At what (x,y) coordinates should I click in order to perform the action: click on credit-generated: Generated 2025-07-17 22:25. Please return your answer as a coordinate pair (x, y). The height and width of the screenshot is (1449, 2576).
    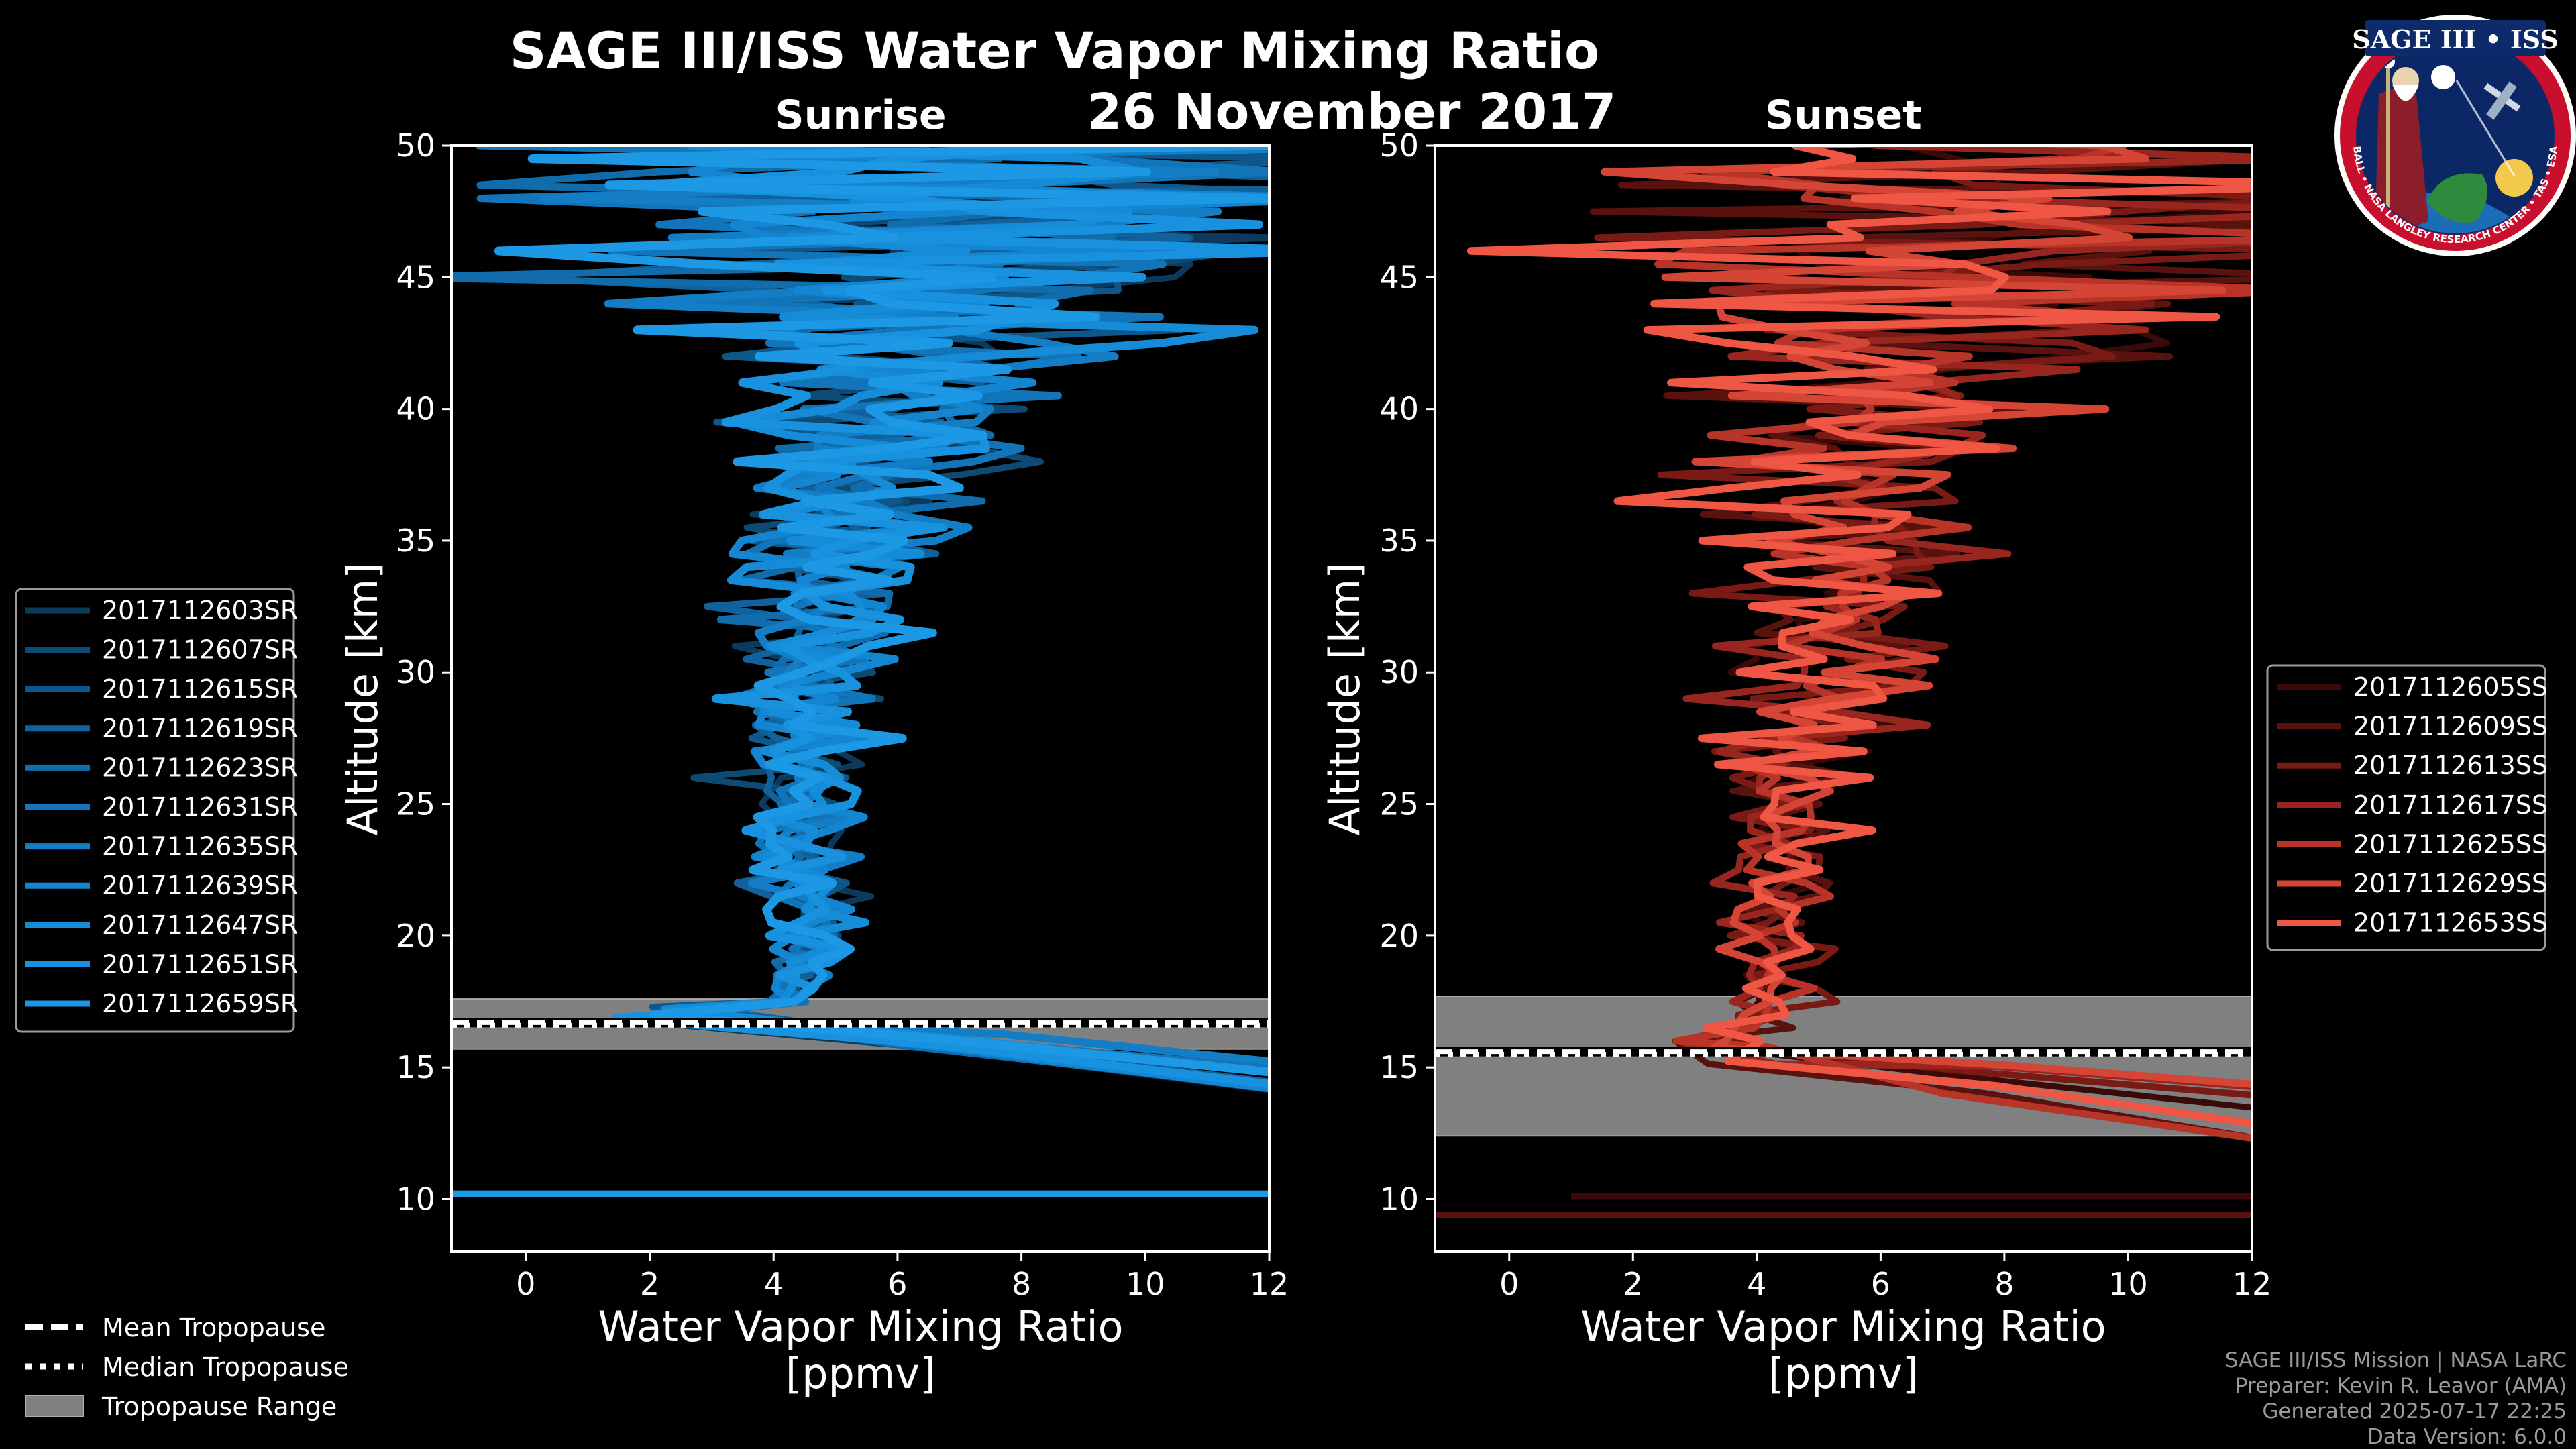
    Looking at the image, I should click on (2414, 1411).